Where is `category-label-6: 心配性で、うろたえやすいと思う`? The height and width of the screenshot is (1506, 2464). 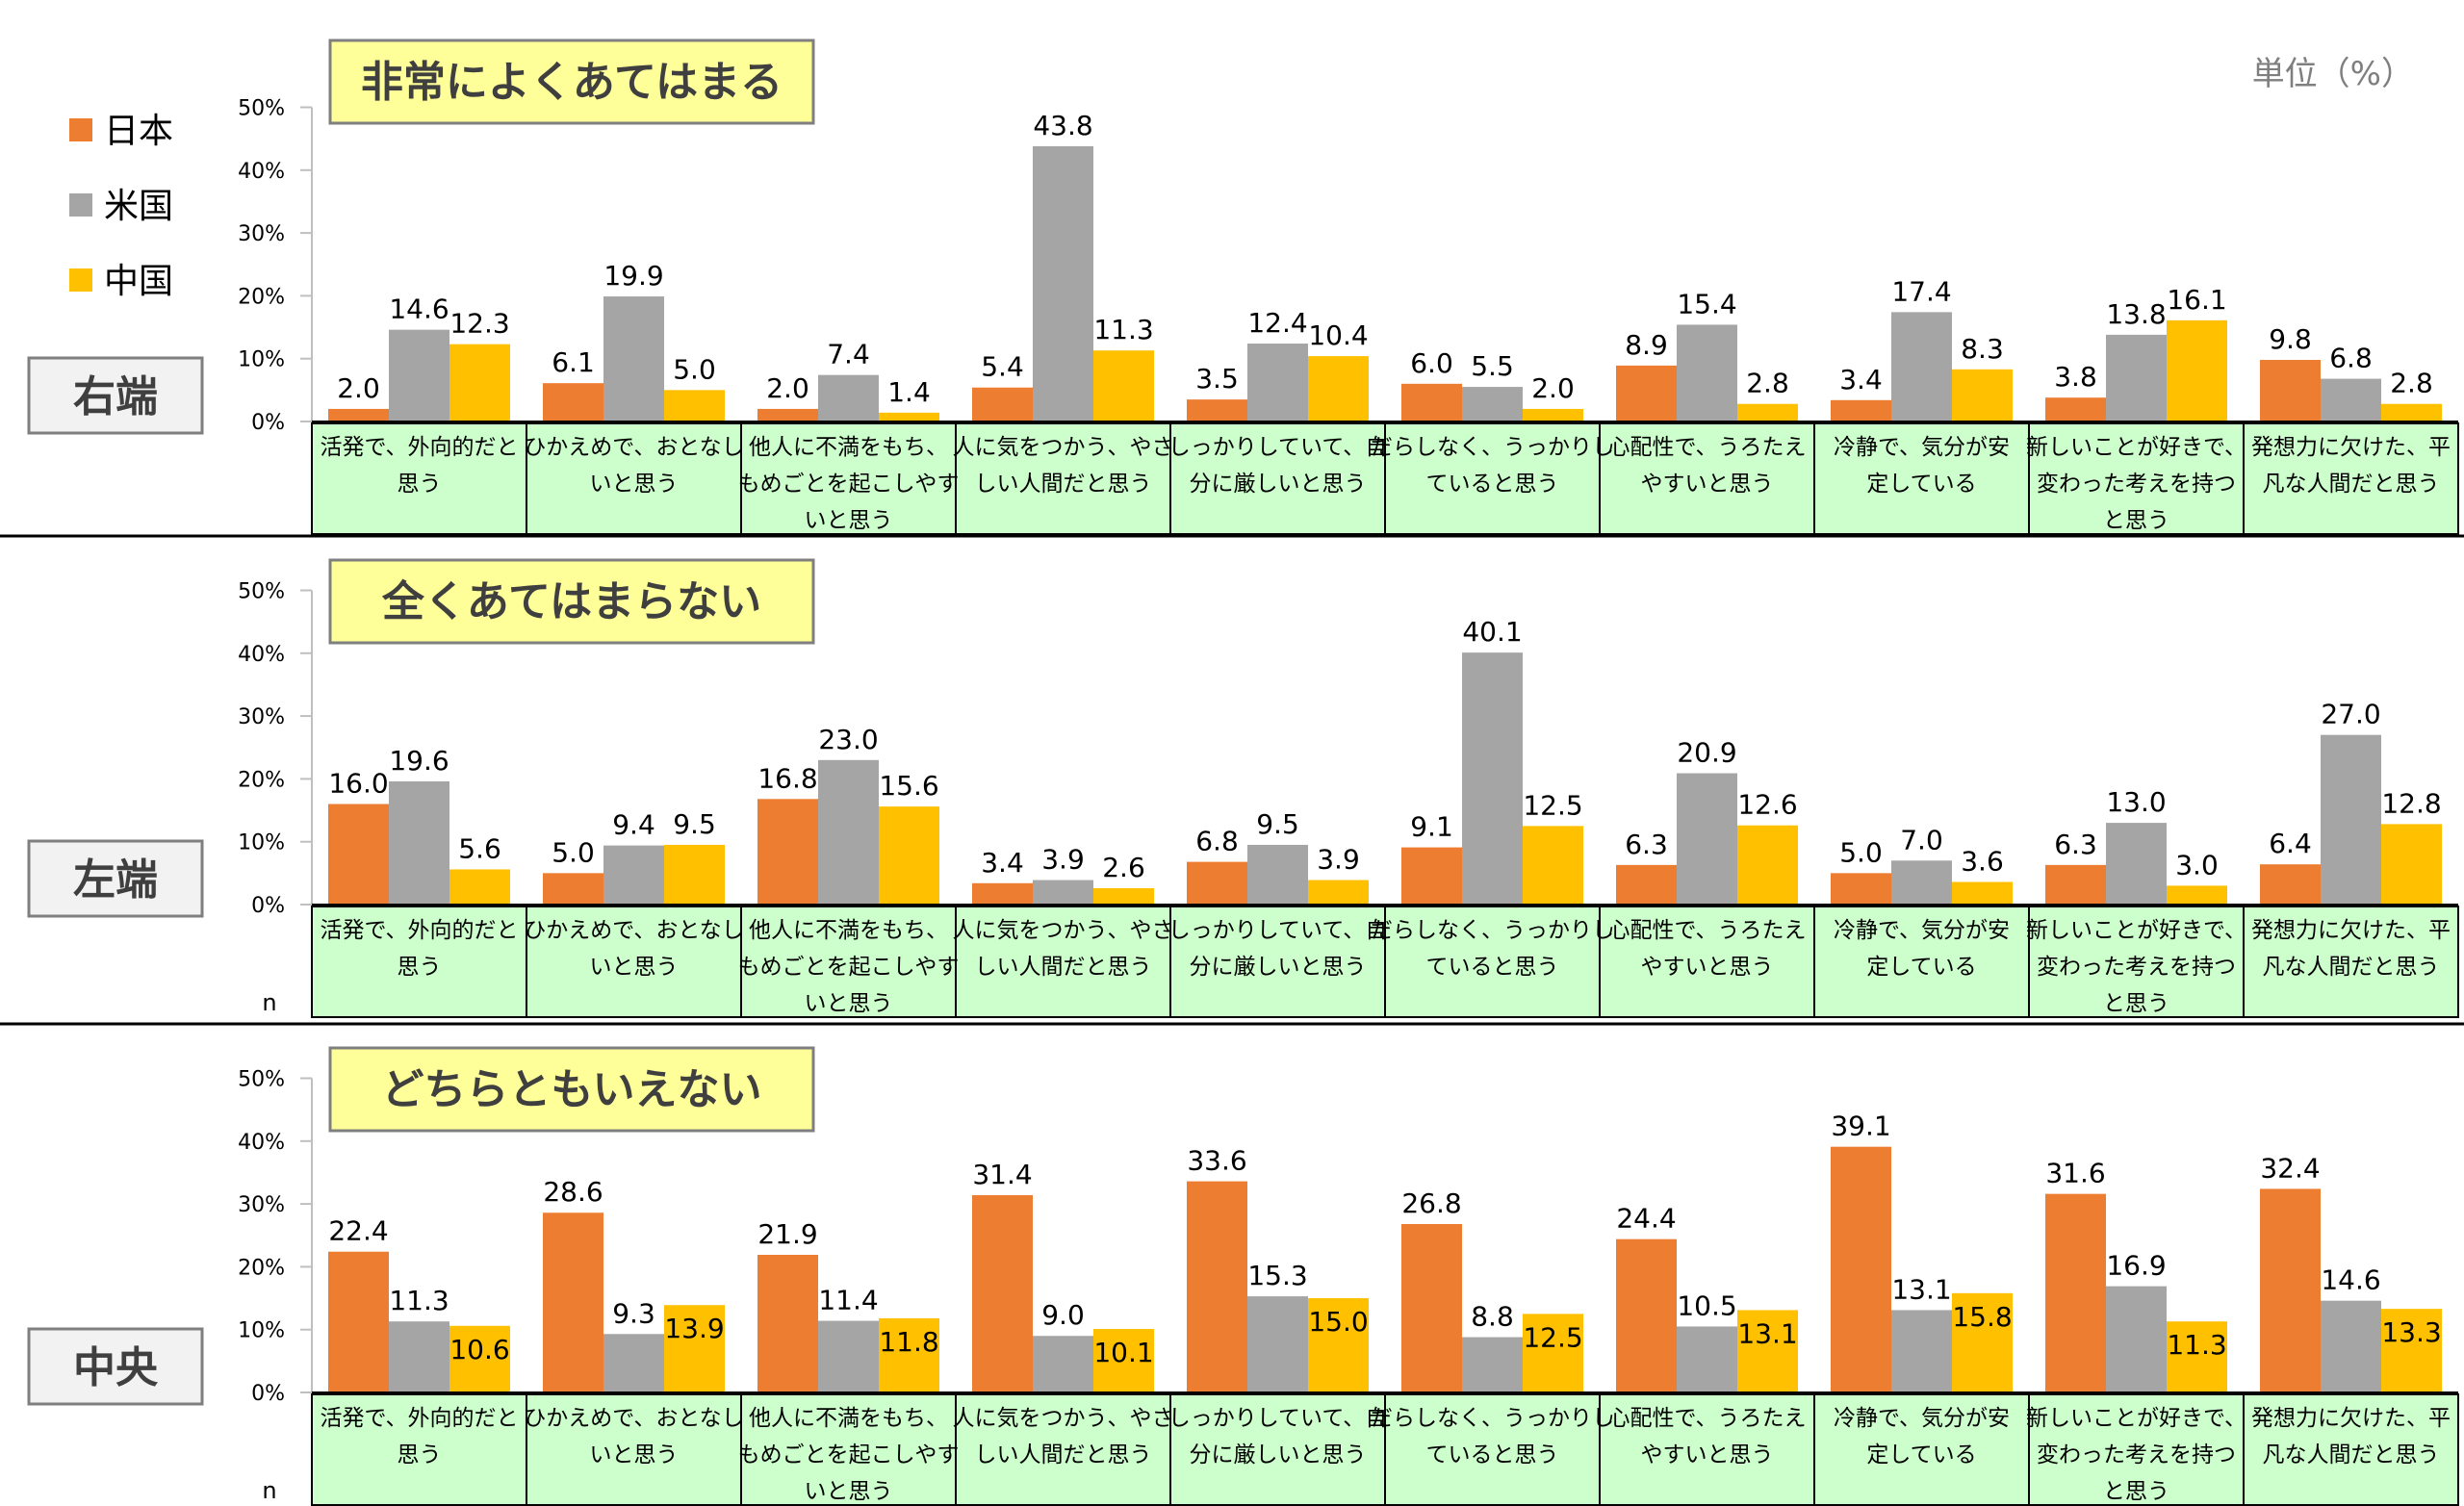
category-label-6: 心配性で、うろたえやすいと思う is located at coordinates (1706, 1437).